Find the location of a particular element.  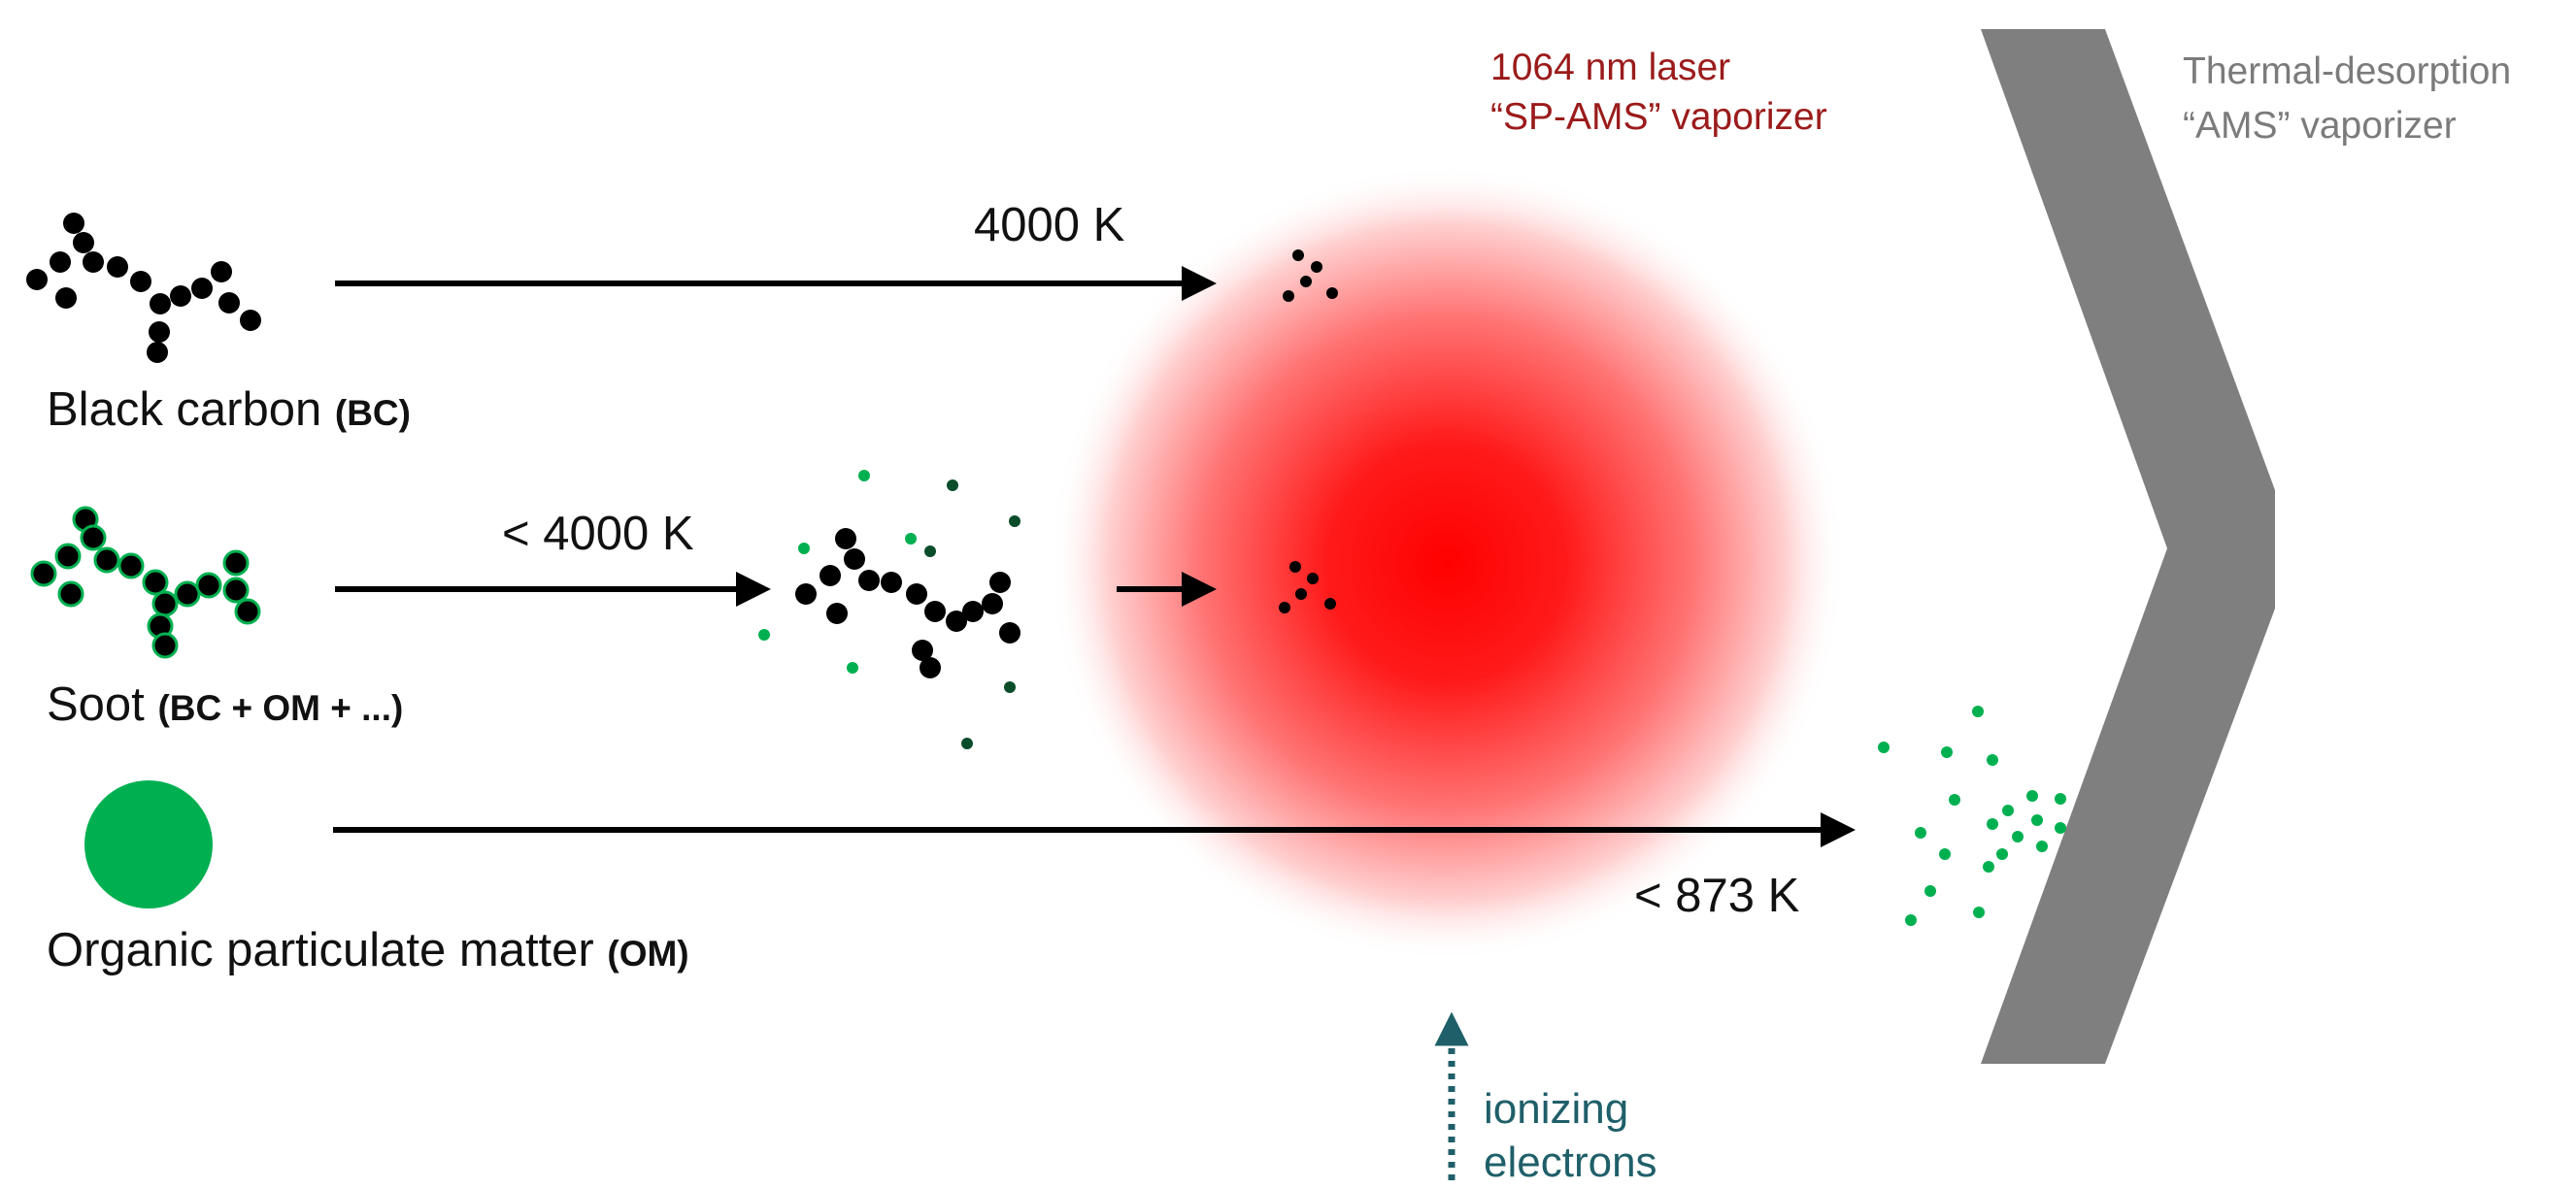

thermal-vaporizer-chevron is located at coordinates (2128, 546).